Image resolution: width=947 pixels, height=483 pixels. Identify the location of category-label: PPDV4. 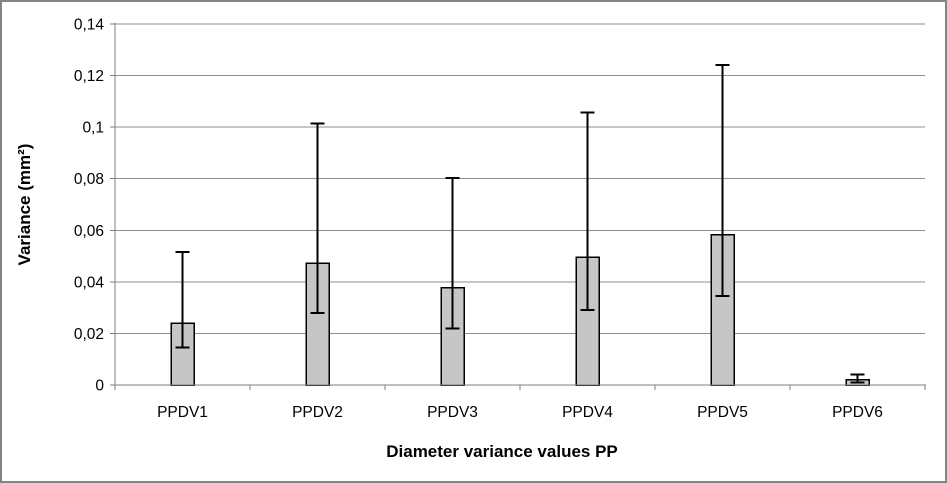
(587, 412).